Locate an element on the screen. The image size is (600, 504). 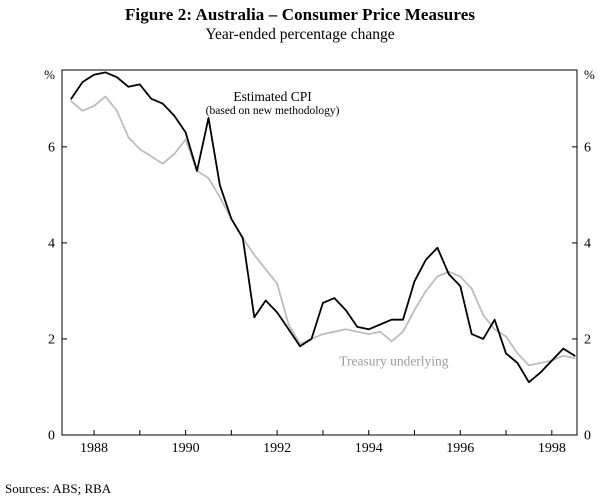
y-axis-unit-right: % is located at coordinates (589, 74).